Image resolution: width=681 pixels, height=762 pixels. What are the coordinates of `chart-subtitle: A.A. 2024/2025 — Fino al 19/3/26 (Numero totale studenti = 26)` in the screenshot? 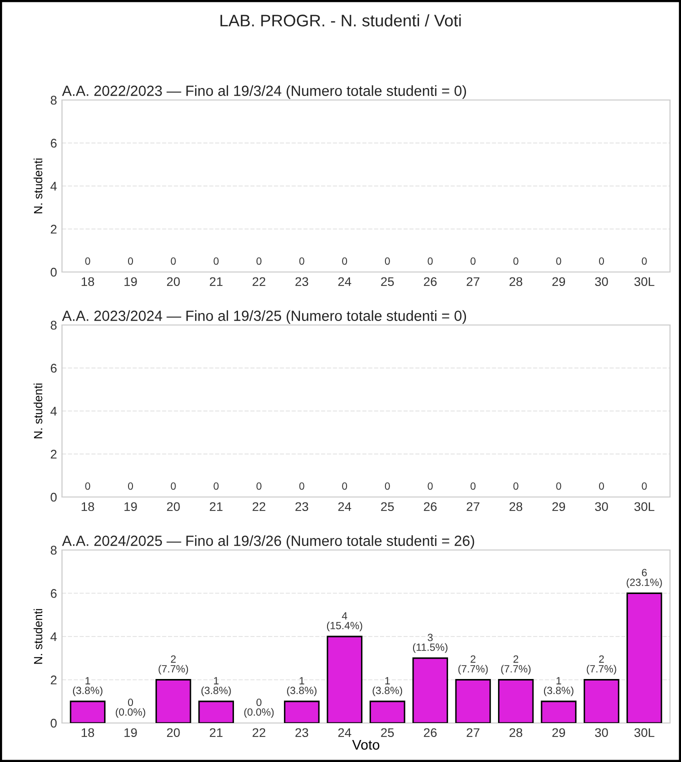 It's located at (268, 542).